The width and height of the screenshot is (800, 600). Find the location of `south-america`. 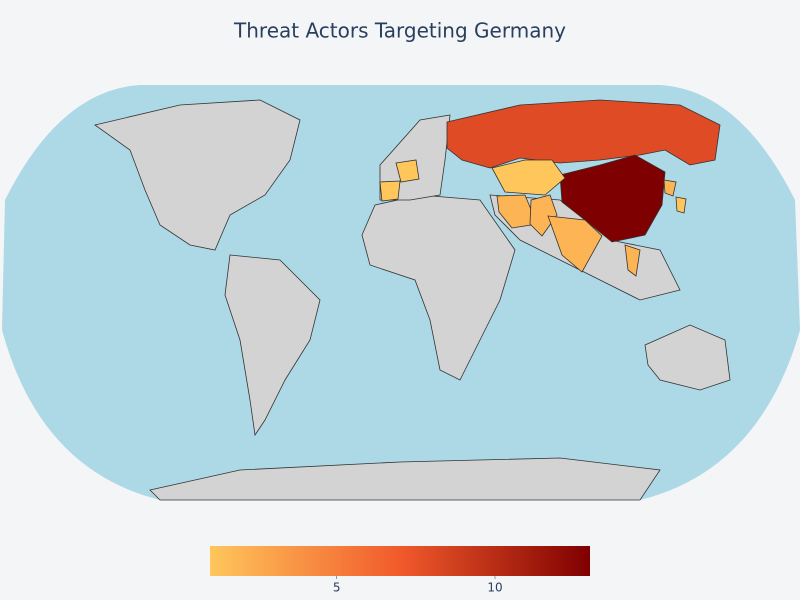

south-america is located at coordinates (272, 345).